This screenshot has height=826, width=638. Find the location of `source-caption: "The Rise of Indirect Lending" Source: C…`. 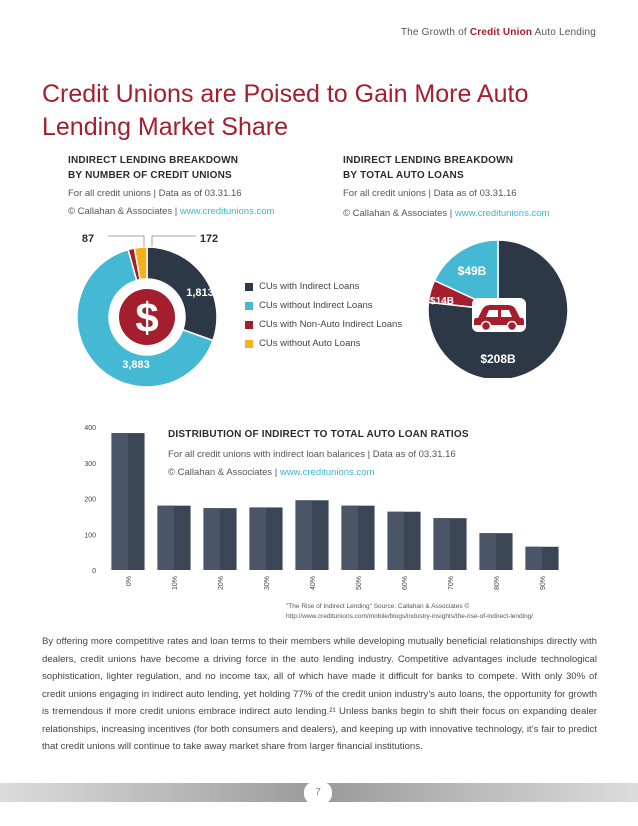

source-caption: "The Rise of Indirect Lending" Source: C… is located at coordinates (436, 612).